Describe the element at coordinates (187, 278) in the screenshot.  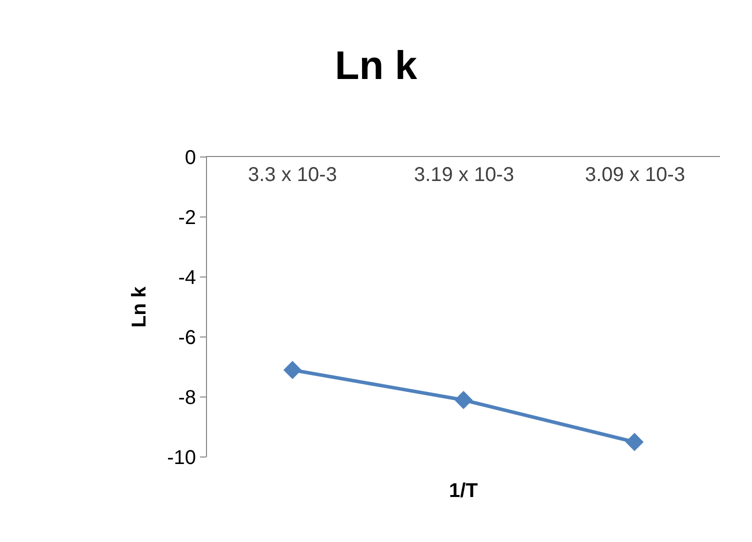
I see `y-tick-label: -4` at that location.